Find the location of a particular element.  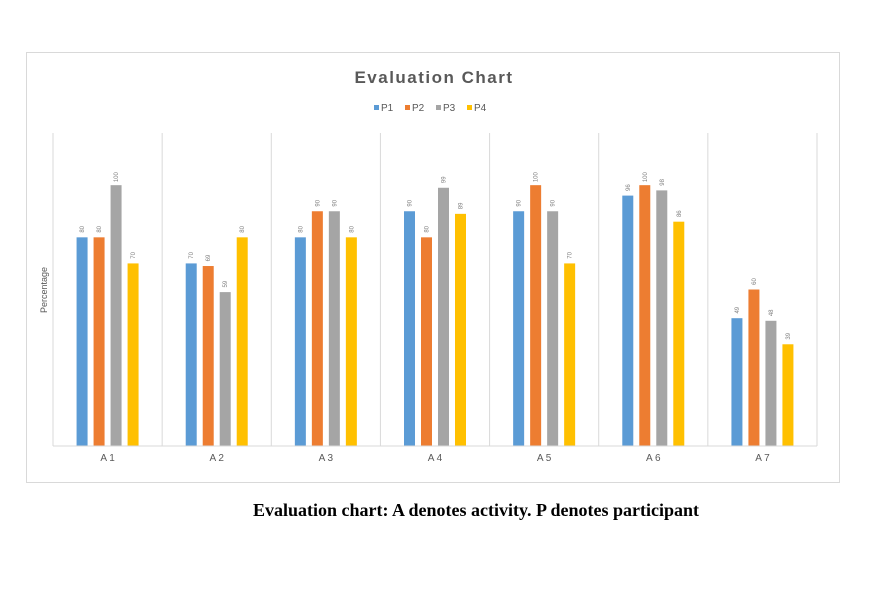

data-label-p3-2: 59 is located at coordinates (226, 283).